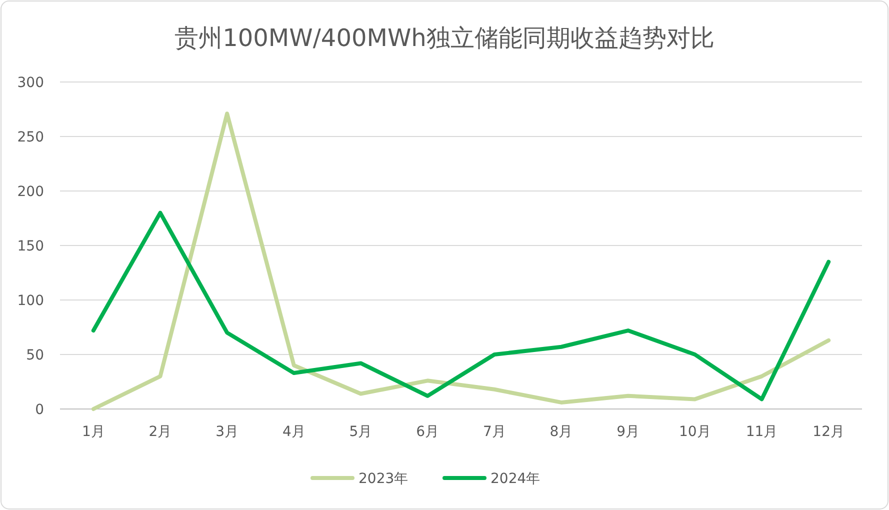 The height and width of the screenshot is (510, 889). Describe the element at coordinates (444, 38) in the screenshot. I see `chart-title: 贵州100MW/400MWh独立储能同期收益趋势对比` at that location.